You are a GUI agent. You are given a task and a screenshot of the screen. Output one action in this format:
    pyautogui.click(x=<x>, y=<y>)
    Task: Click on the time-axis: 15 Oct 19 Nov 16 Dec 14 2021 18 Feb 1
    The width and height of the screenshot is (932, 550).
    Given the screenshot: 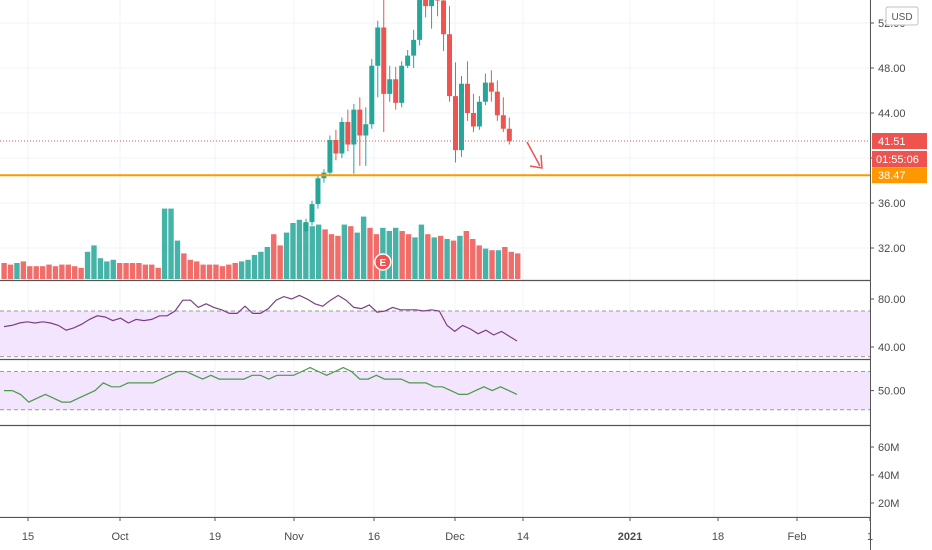 What is the action you would take?
    pyautogui.click(x=436, y=533)
    